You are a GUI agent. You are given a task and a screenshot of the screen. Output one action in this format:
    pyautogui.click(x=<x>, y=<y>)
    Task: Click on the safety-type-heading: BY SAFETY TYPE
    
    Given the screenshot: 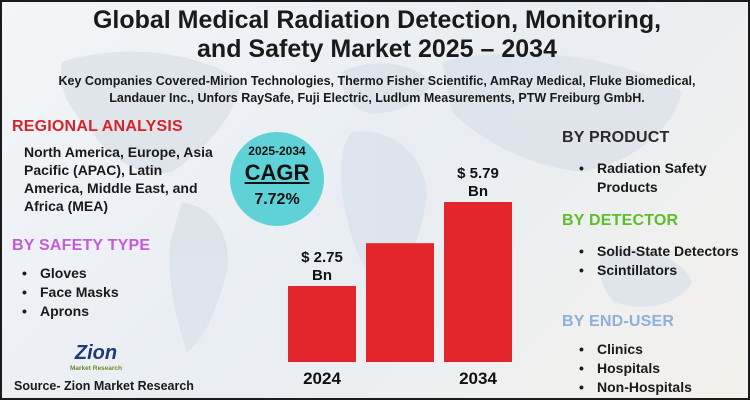 What is the action you would take?
    pyautogui.click(x=81, y=245)
    